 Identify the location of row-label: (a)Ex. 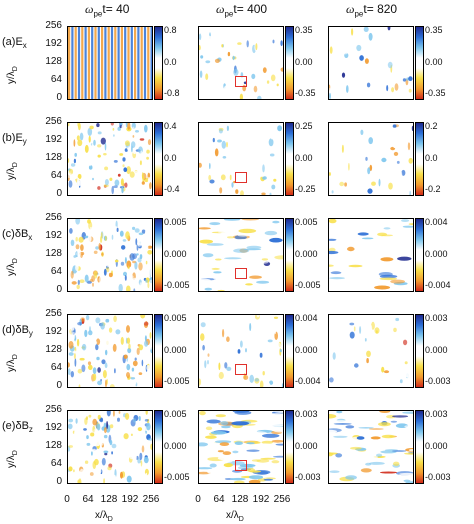
(14, 43).